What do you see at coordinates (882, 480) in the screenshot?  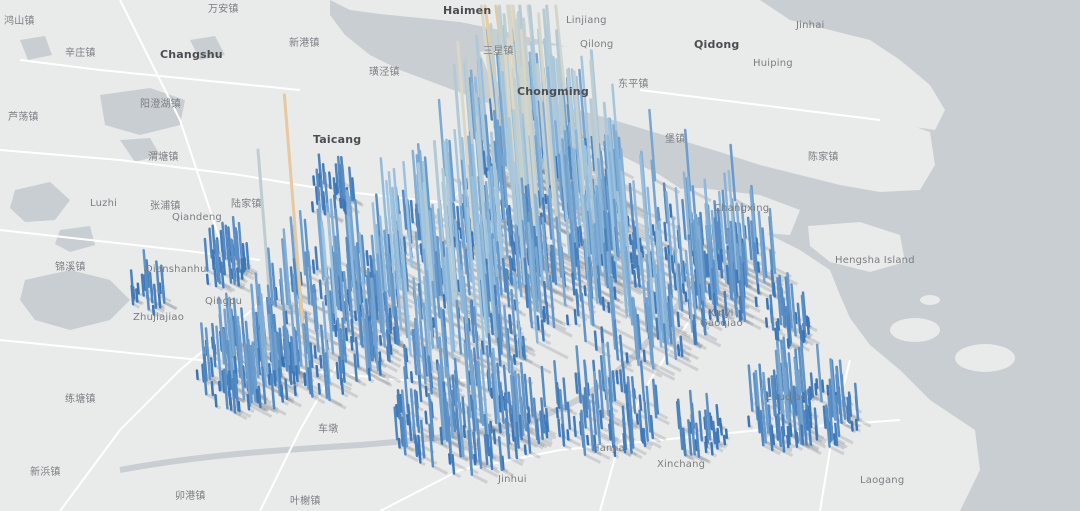 I see `map-label-31: Laogang` at bounding box center [882, 480].